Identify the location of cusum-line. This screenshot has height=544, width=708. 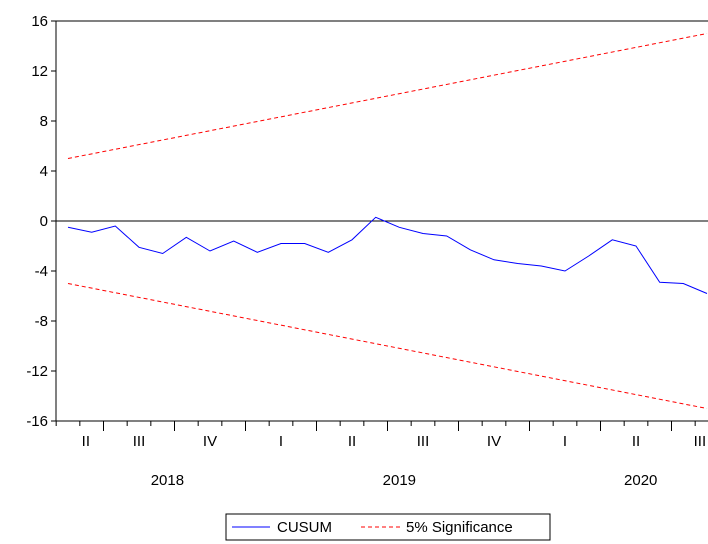
(387, 255).